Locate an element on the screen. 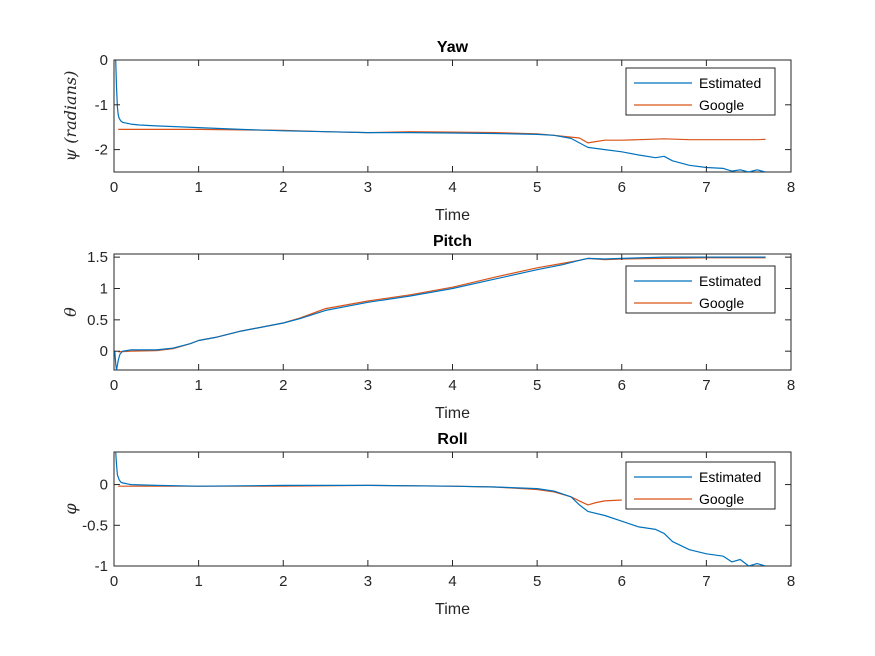 The image size is (875, 656). chart-title: Yaw is located at coordinates (453, 47).